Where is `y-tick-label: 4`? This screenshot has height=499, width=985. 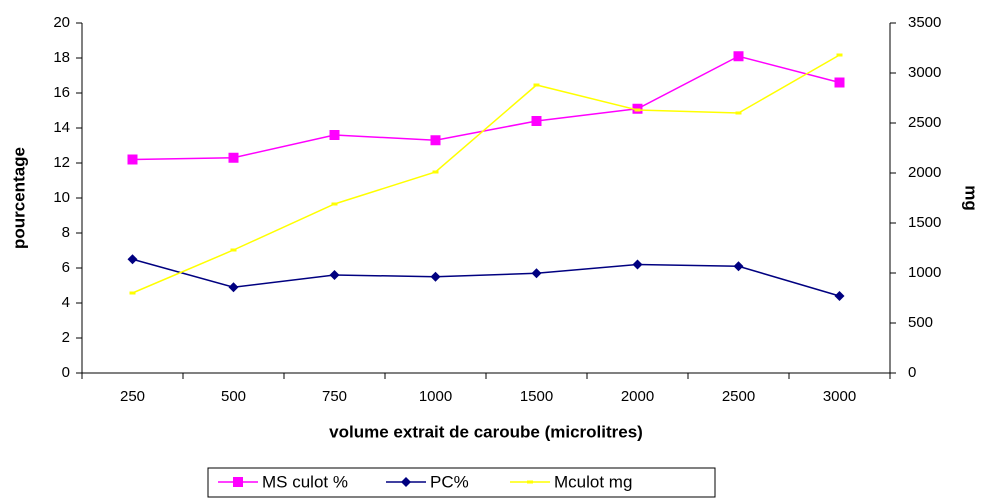
y-tick-label: 4 is located at coordinates (66, 302).